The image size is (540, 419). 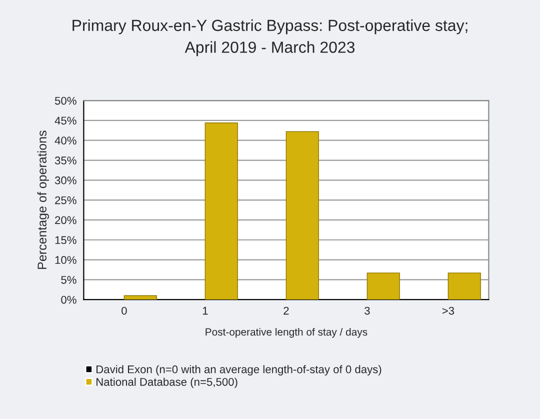 I want to click on y-tick-label: 30%, so click(x=65, y=180).